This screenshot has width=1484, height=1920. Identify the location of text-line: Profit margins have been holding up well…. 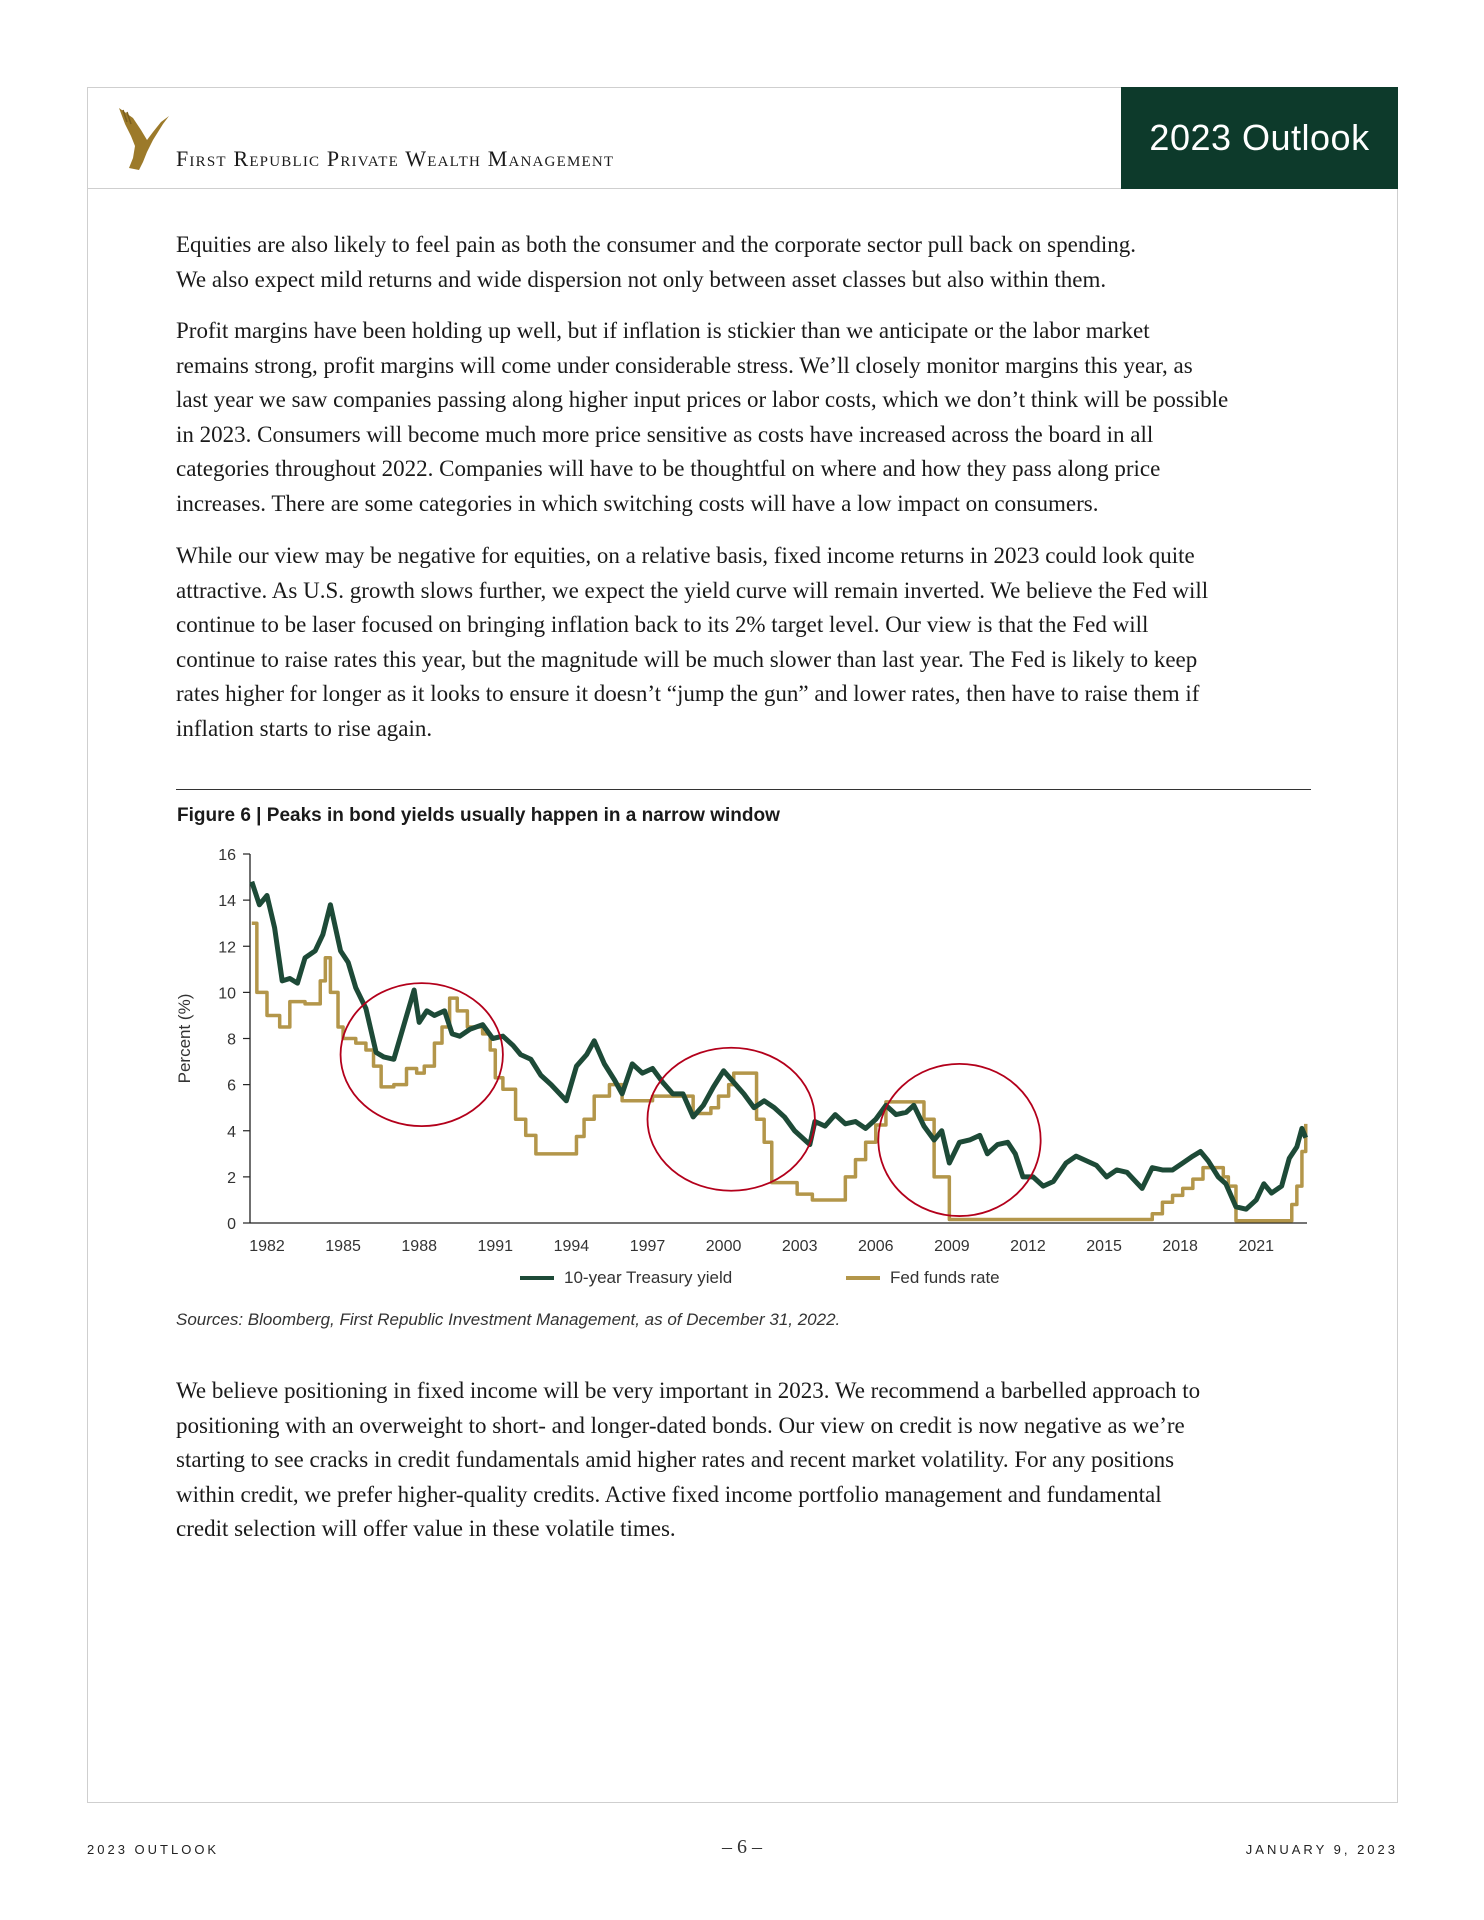
(663, 330).